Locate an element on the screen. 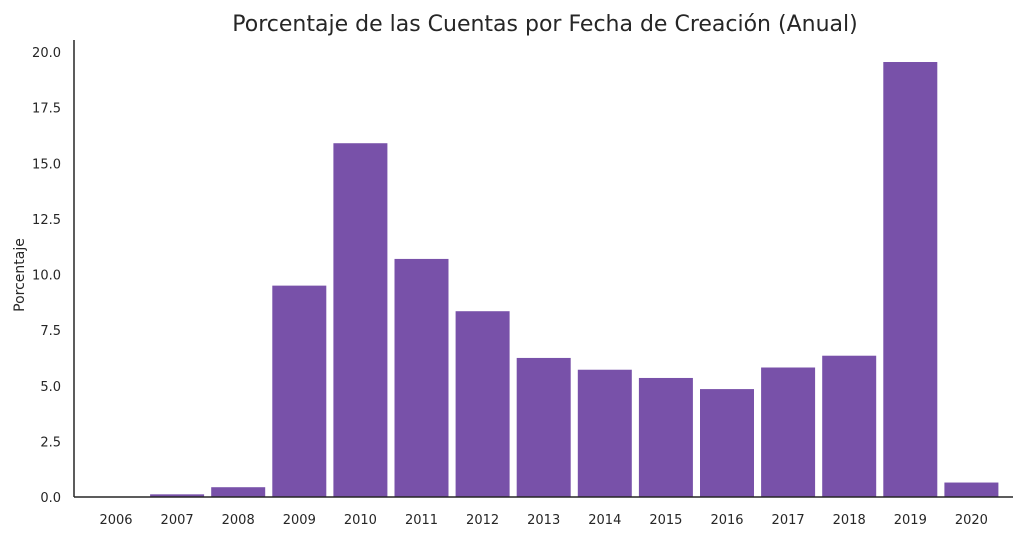 The height and width of the screenshot is (536, 1024). bar-2018 is located at coordinates (849, 426).